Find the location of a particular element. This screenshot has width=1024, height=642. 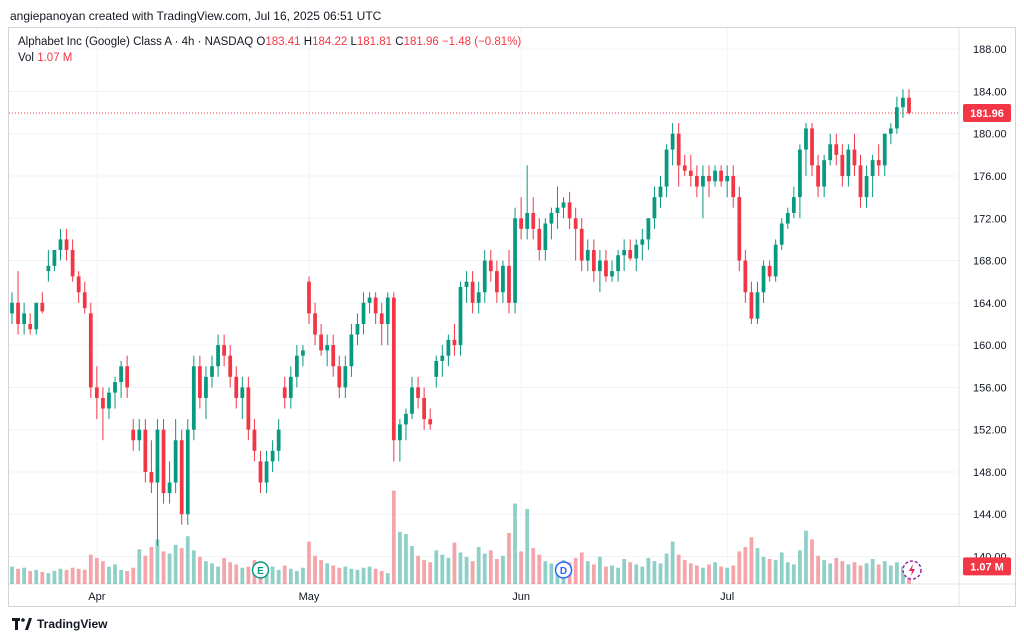

tradingview-footer: TradingView is located at coordinates (59, 624).